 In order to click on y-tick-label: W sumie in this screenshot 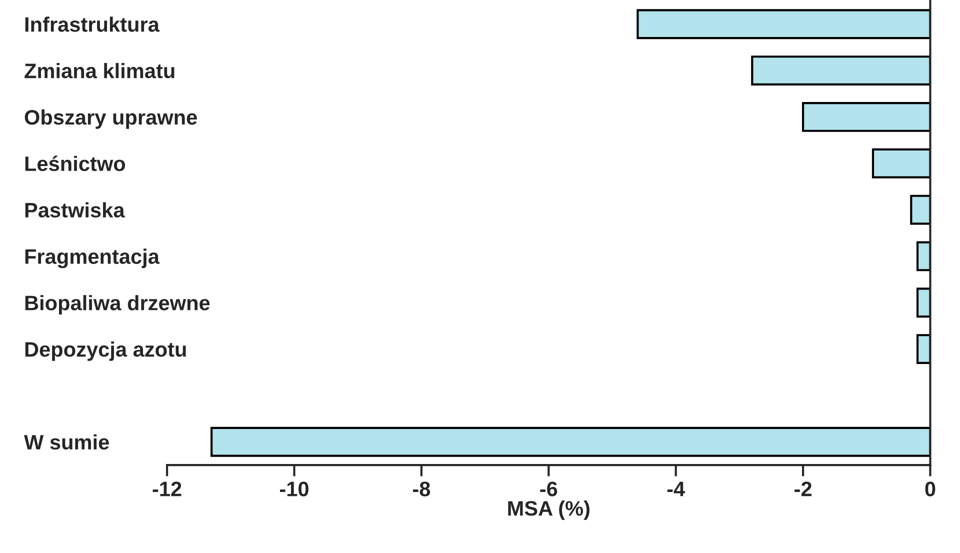, I will do `click(66, 442)`.